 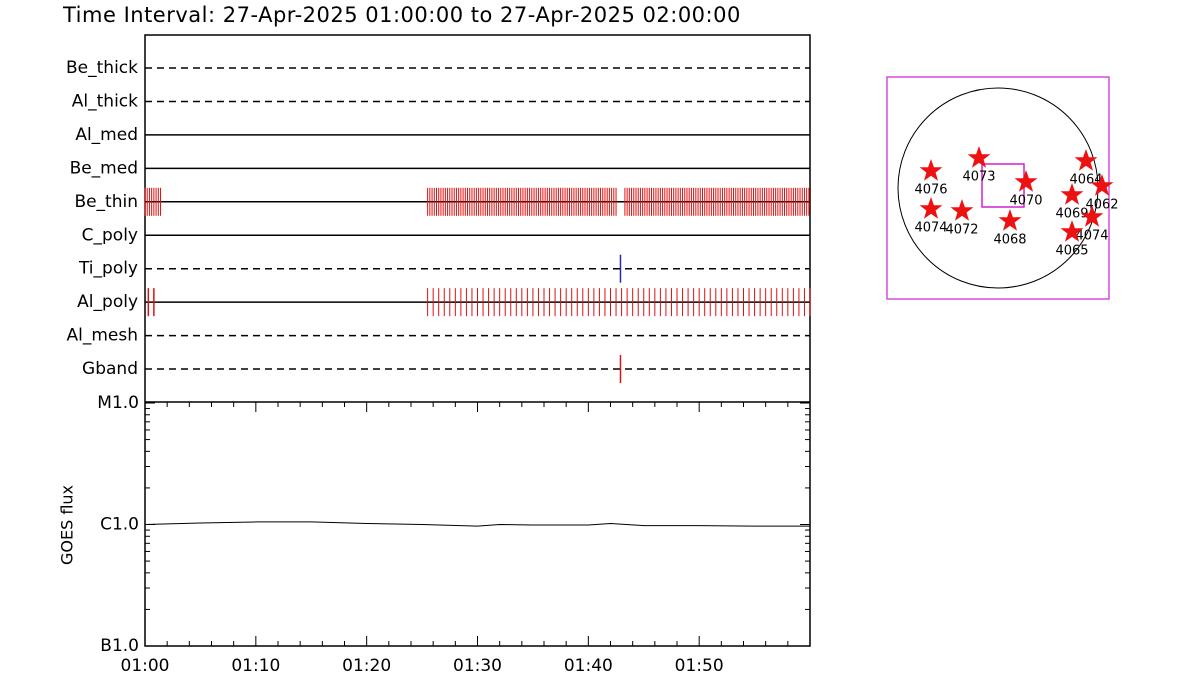 What do you see at coordinates (102, 336) in the screenshot?
I see `filter-label: Al_mesh` at bounding box center [102, 336].